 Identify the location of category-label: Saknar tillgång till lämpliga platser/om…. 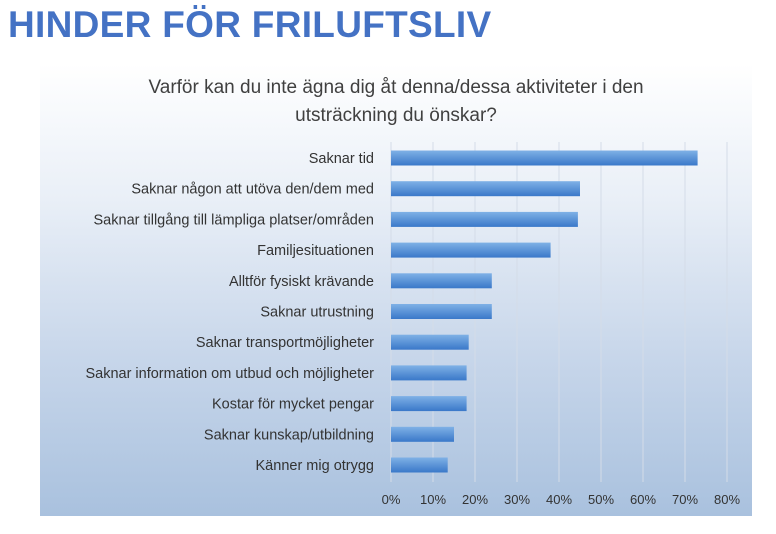
(234, 220).